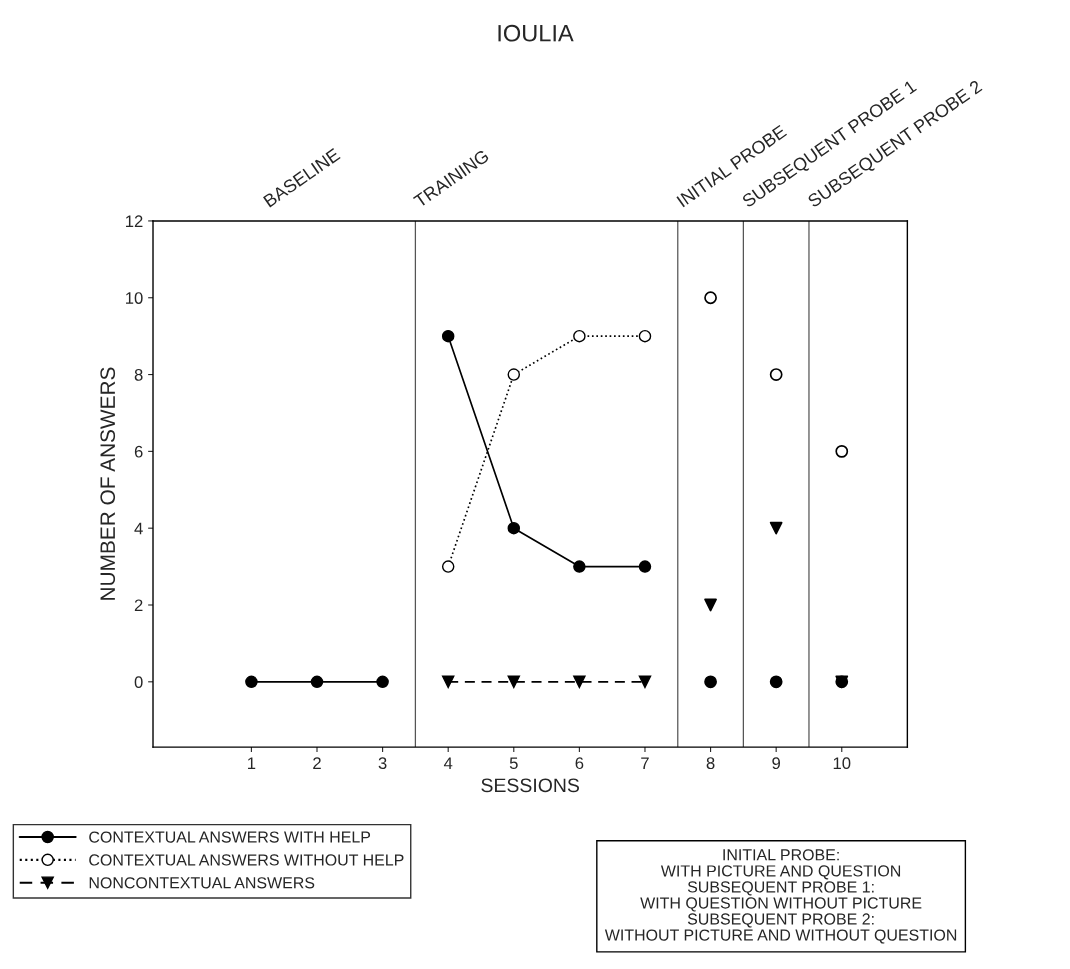 Image resolution: width=1070 pixels, height=969 pixels. What do you see at coordinates (138, 605) in the screenshot?
I see `y-tick-label: 2` at bounding box center [138, 605].